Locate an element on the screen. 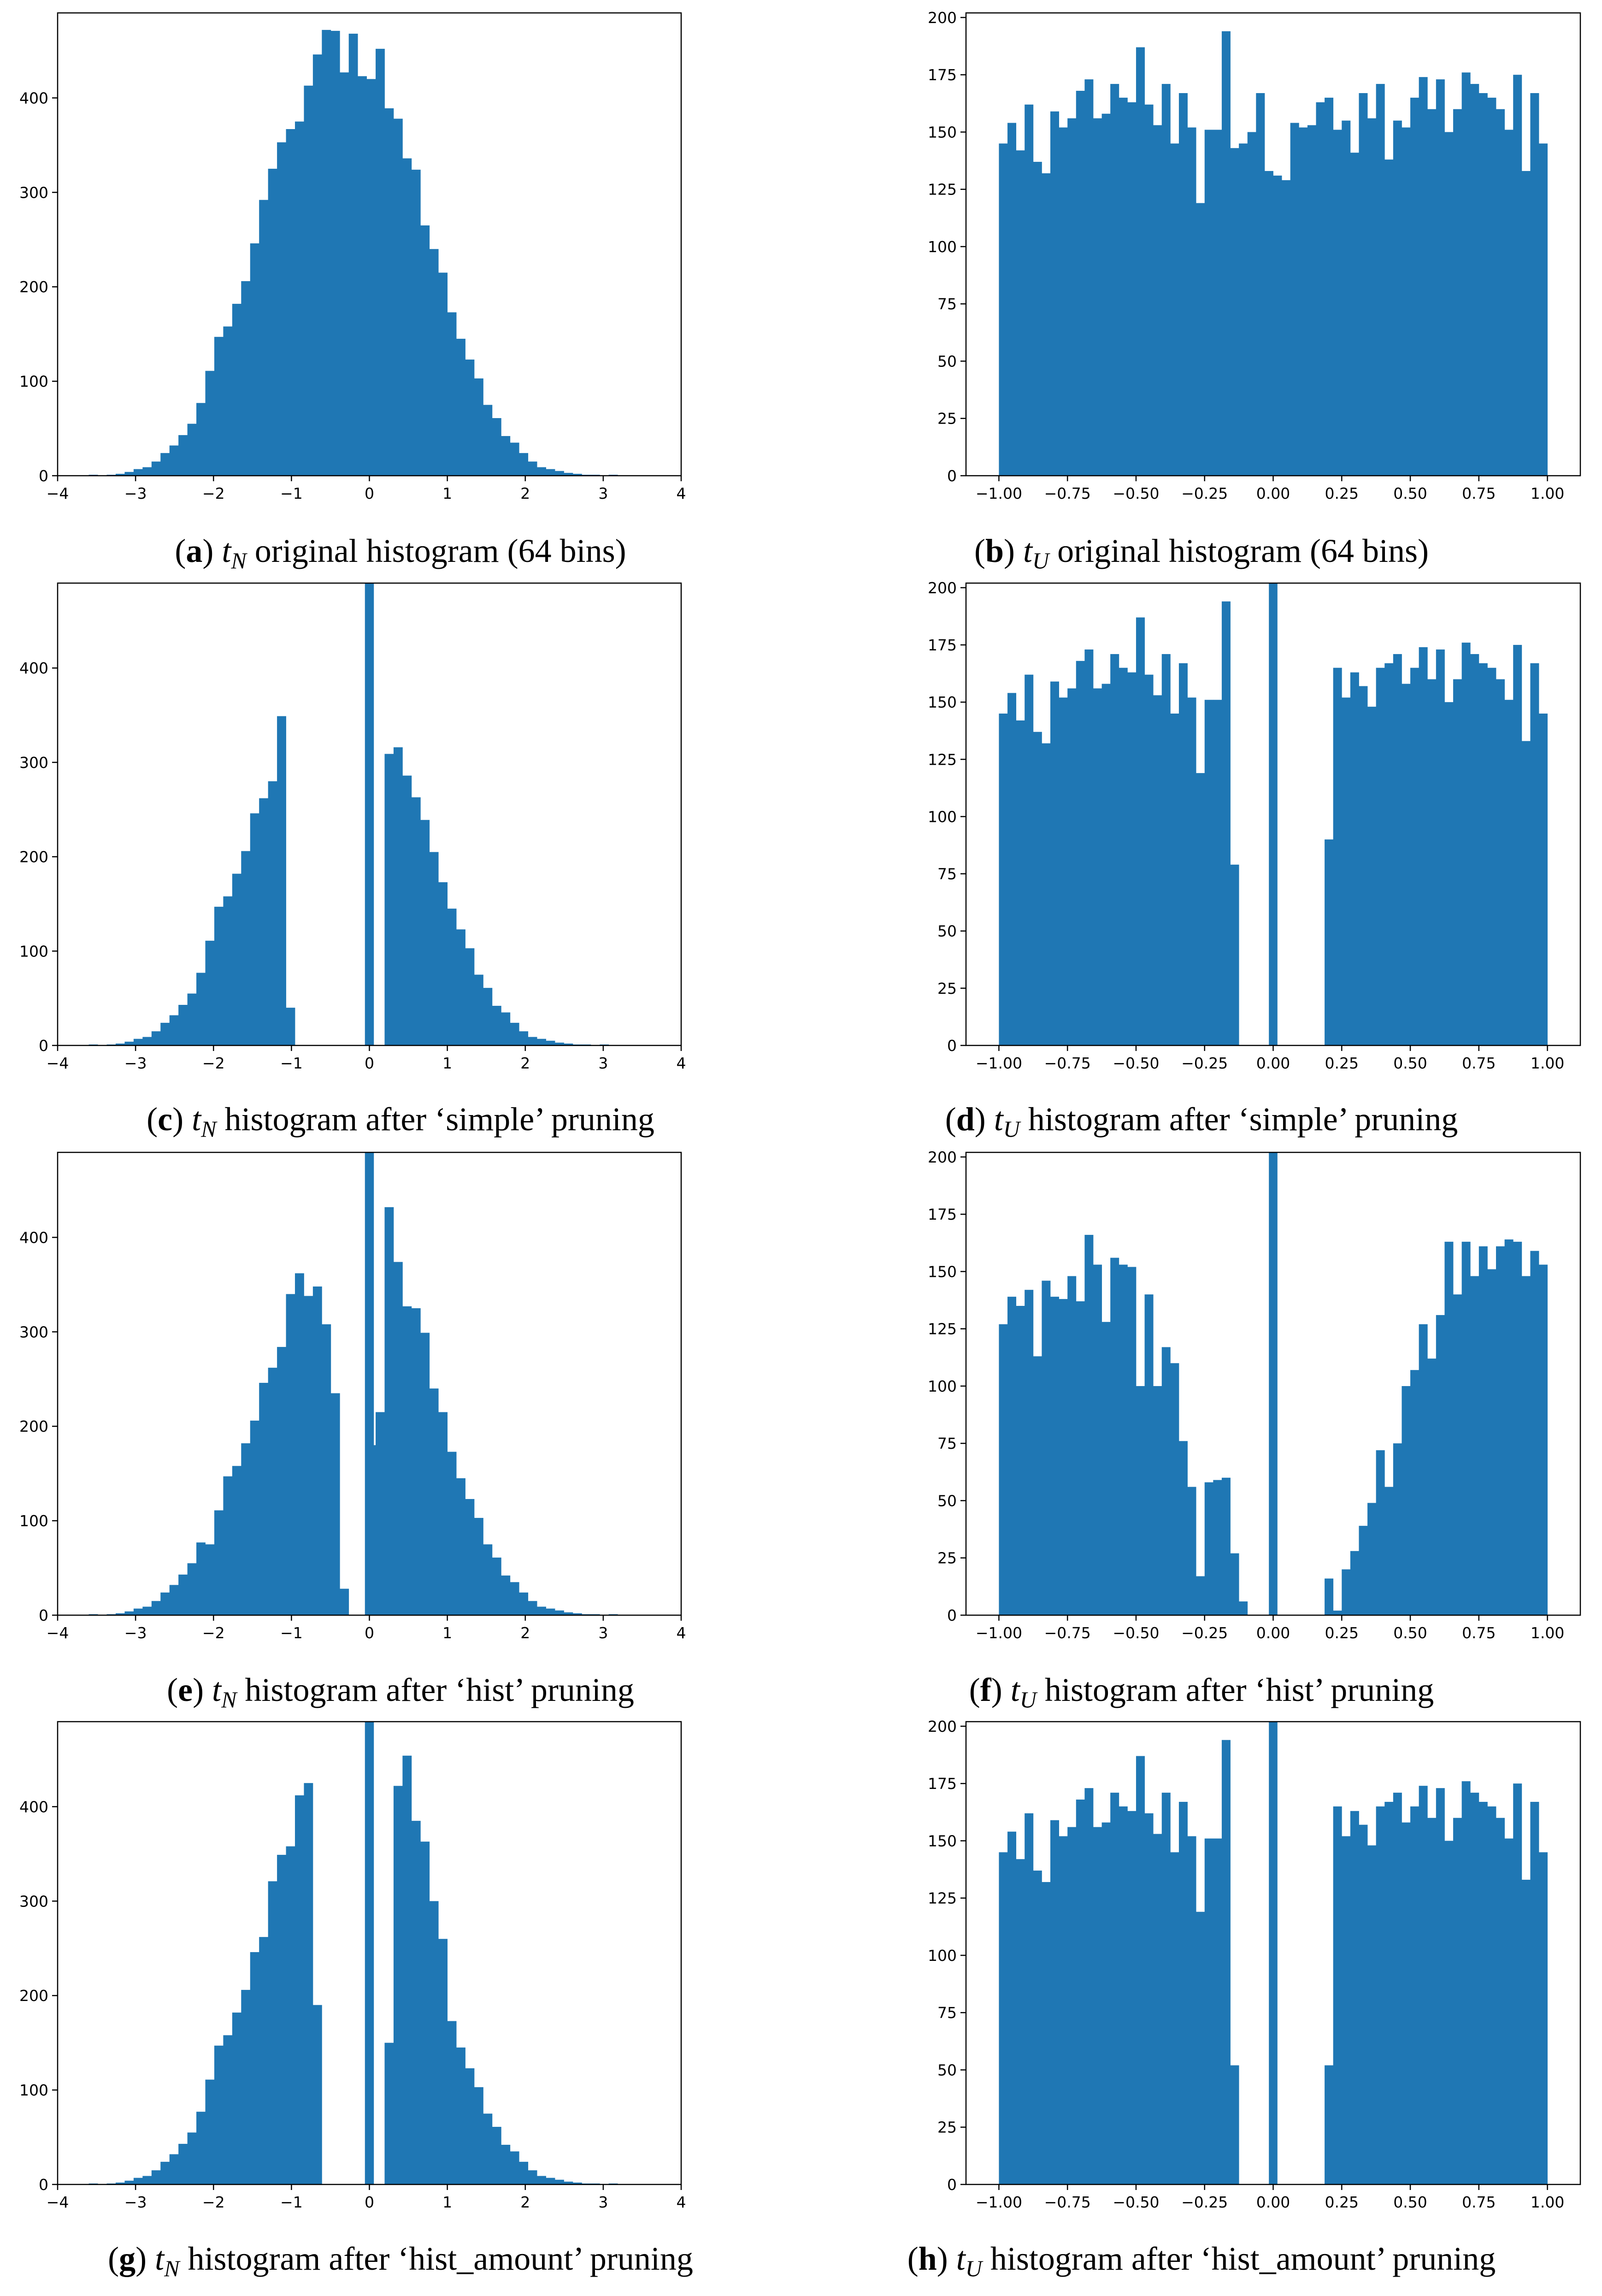  y-tick-label: 400 is located at coordinates (33, 1237).